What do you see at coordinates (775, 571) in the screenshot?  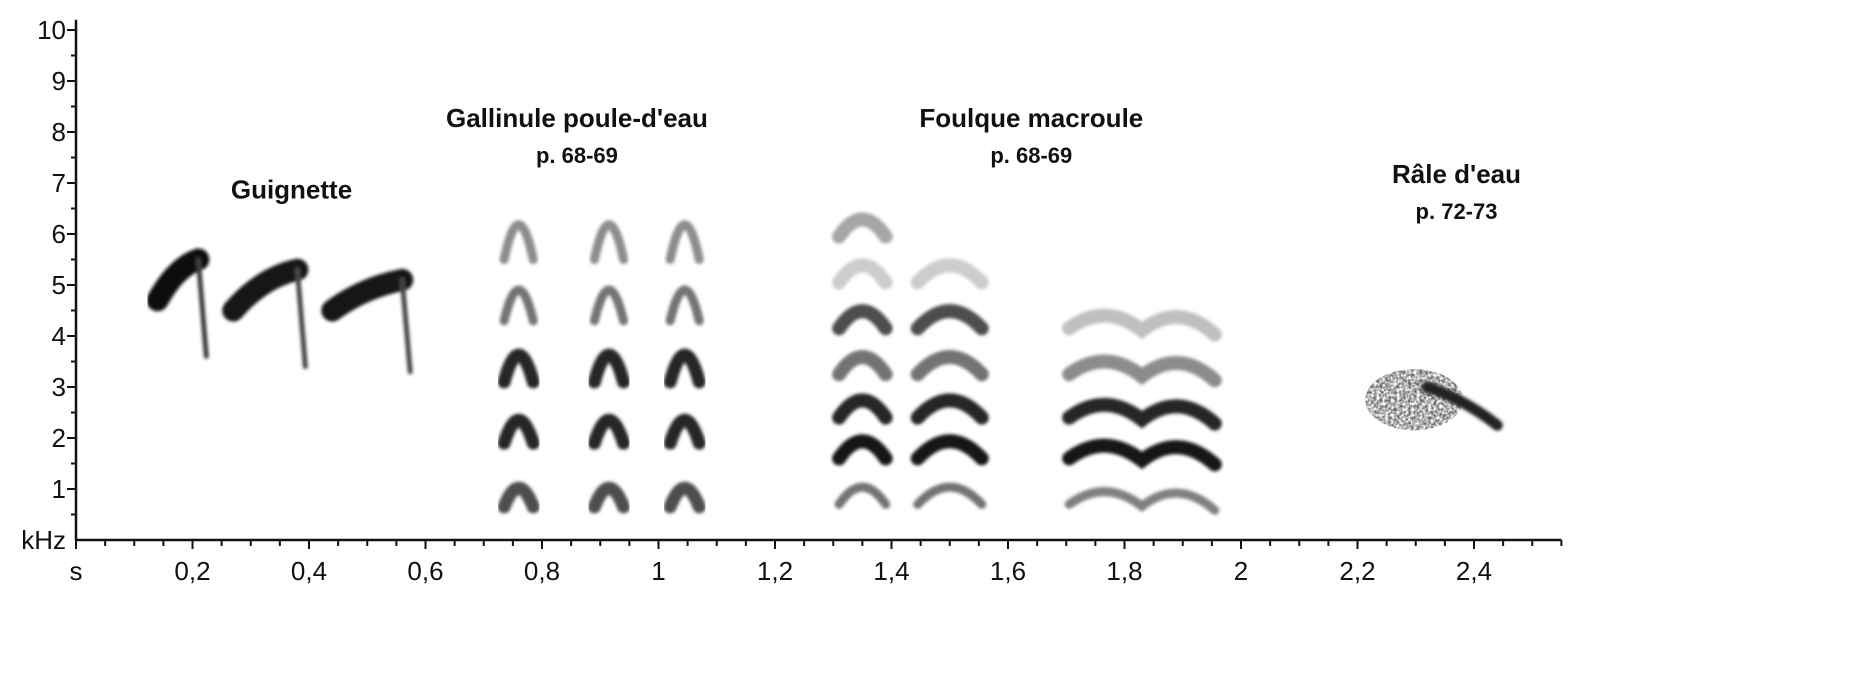 I see `x-tick-label: 1,2` at bounding box center [775, 571].